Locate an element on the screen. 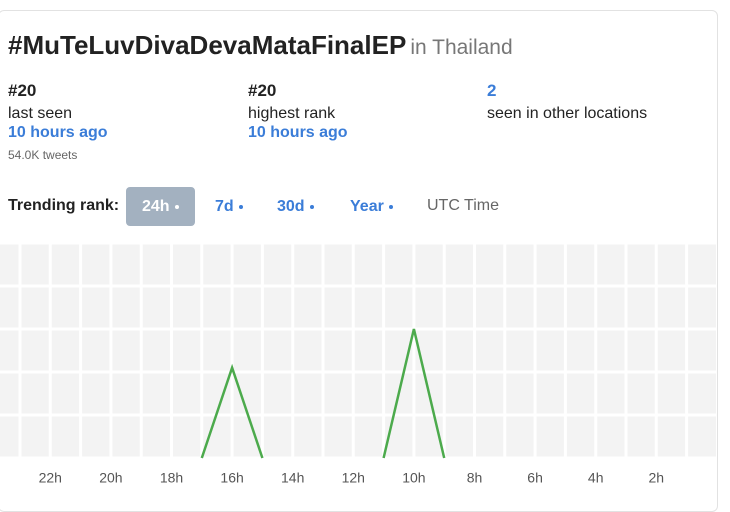  x-tick-label: 16h is located at coordinates (231, 478).